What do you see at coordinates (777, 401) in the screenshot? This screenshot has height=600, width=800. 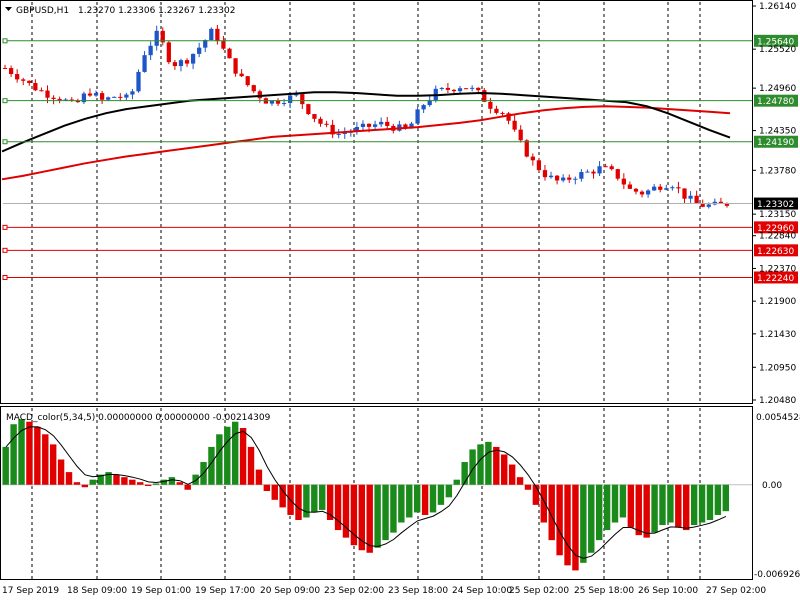 I see `price-tick-label: 1.20480` at bounding box center [777, 401].